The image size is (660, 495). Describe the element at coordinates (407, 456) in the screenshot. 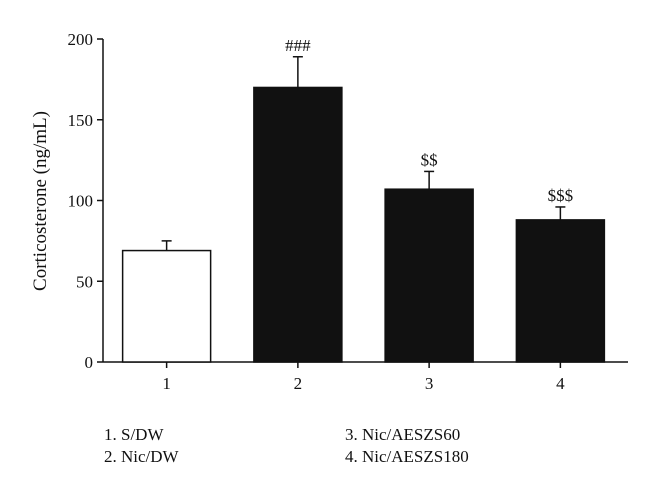

I see `legend-item-4: 4. Nic/AESZS180` at that location.